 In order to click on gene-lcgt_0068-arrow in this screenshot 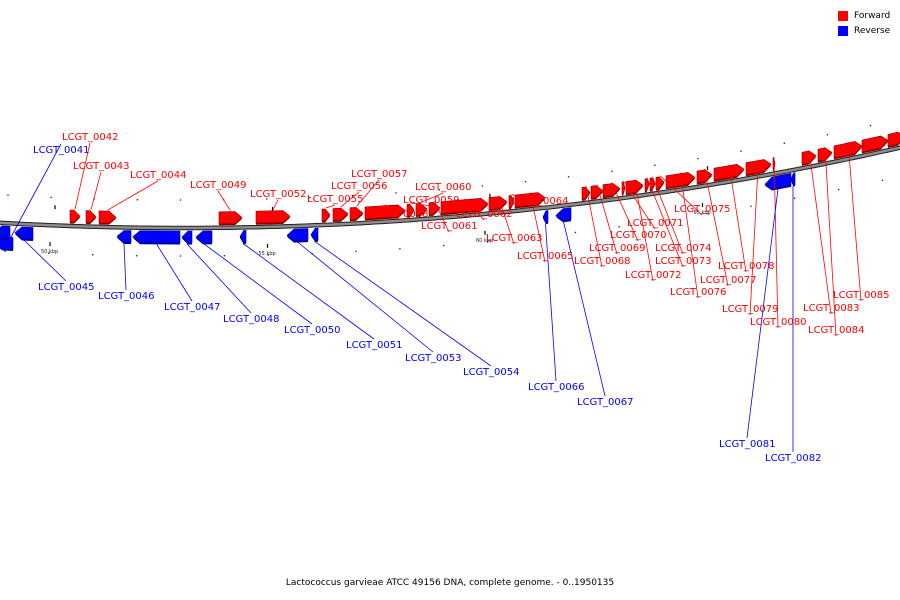, I will do `click(586, 193)`.